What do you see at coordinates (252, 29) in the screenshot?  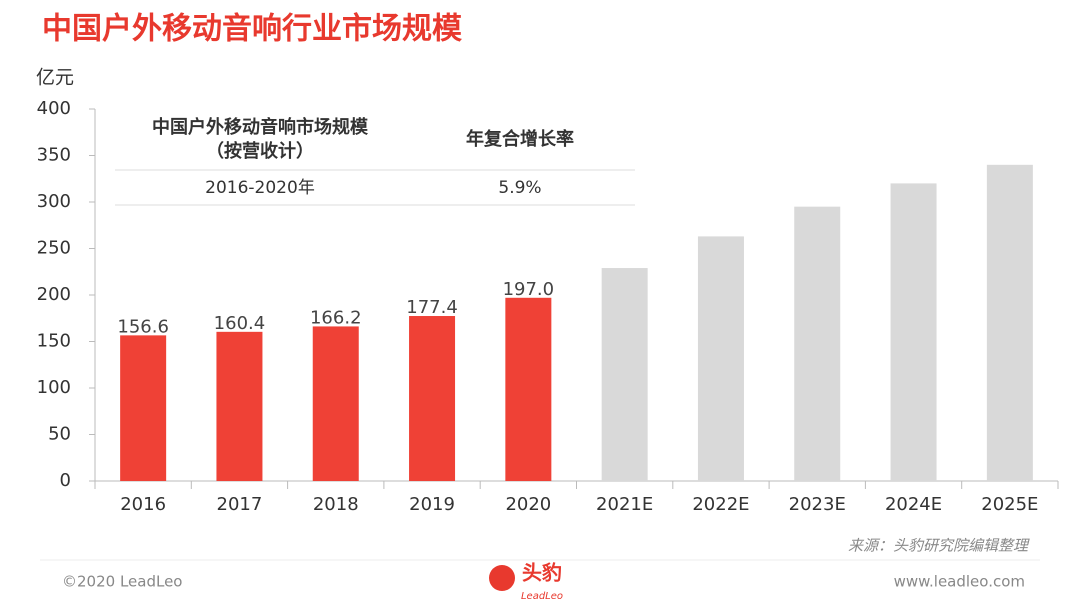 I see `chart-title: 中国户外移动音响行业市场规模` at bounding box center [252, 29].